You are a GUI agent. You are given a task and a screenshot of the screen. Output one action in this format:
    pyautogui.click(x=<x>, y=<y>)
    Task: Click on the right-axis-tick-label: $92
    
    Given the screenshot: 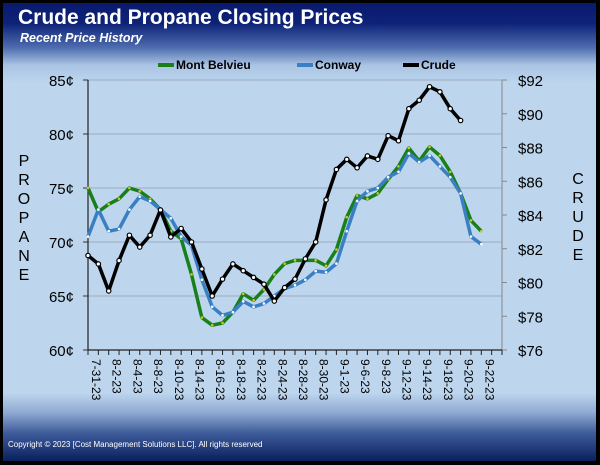 What is the action you would take?
    pyautogui.click(x=530, y=81)
    